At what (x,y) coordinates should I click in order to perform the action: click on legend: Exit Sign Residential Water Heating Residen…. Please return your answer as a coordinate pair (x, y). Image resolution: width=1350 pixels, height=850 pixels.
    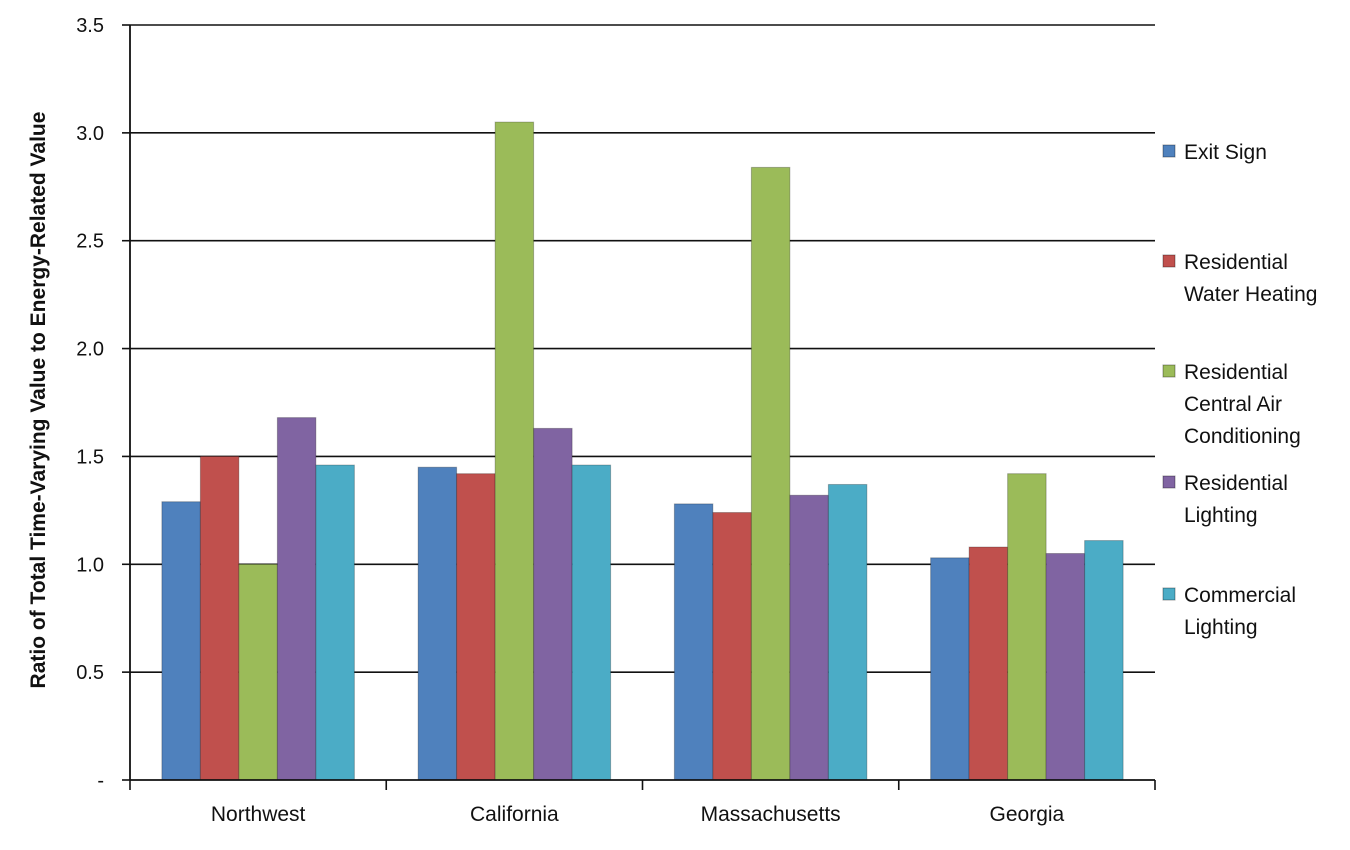
    Looking at the image, I should click on (1239, 390).